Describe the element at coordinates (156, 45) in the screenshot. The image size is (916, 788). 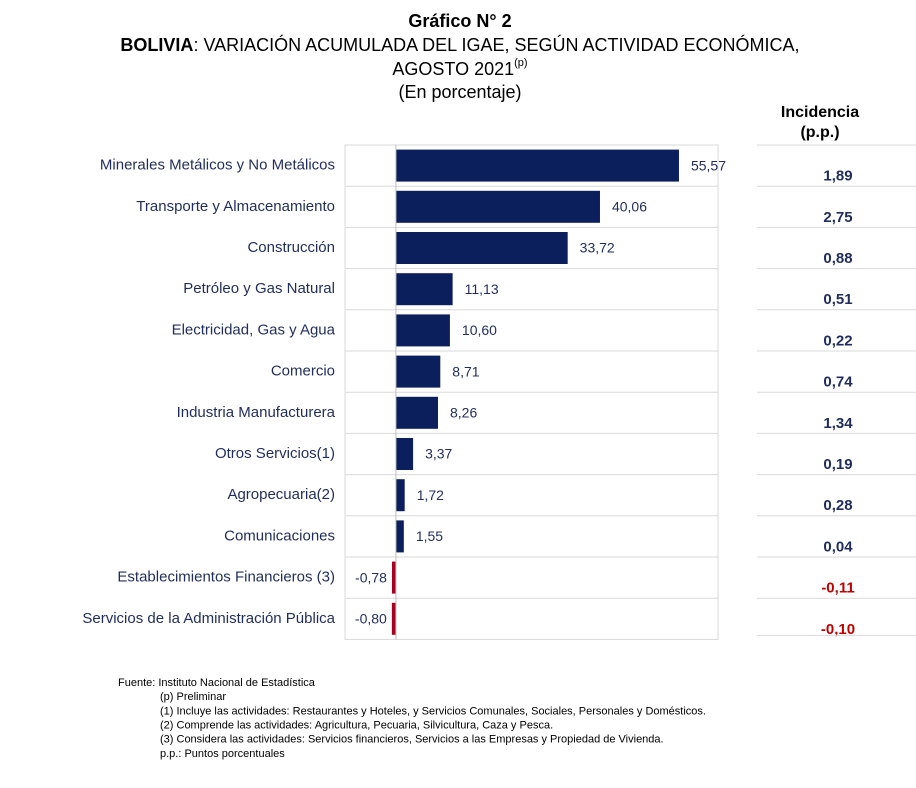
I see `subtitle-bold: BOLIVIA` at that location.